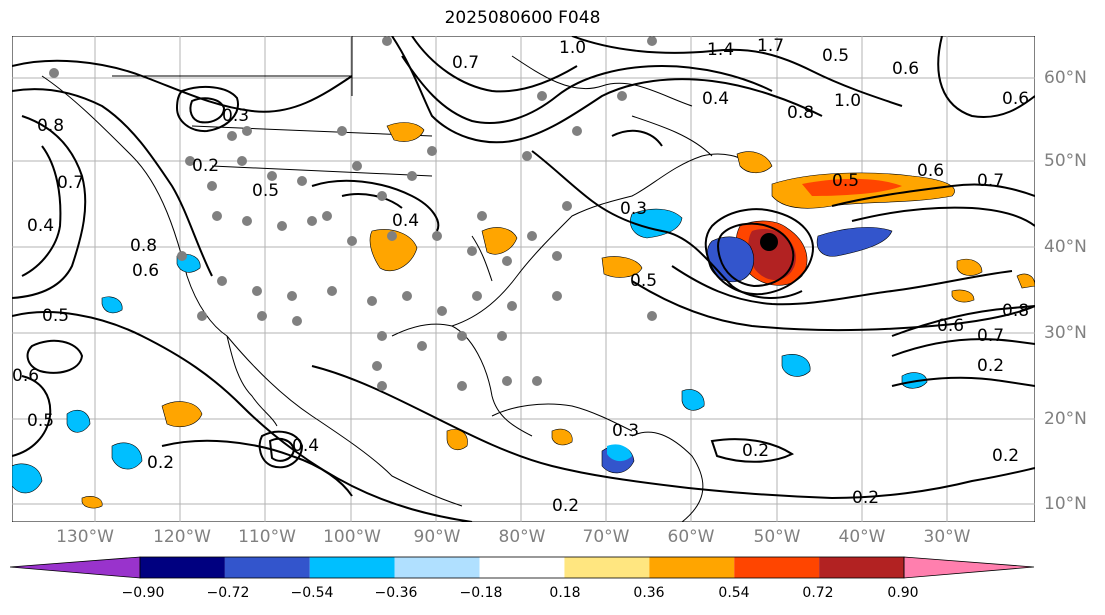 The image size is (1105, 615). I want to click on lon-label: 110°W, so click(267, 537).